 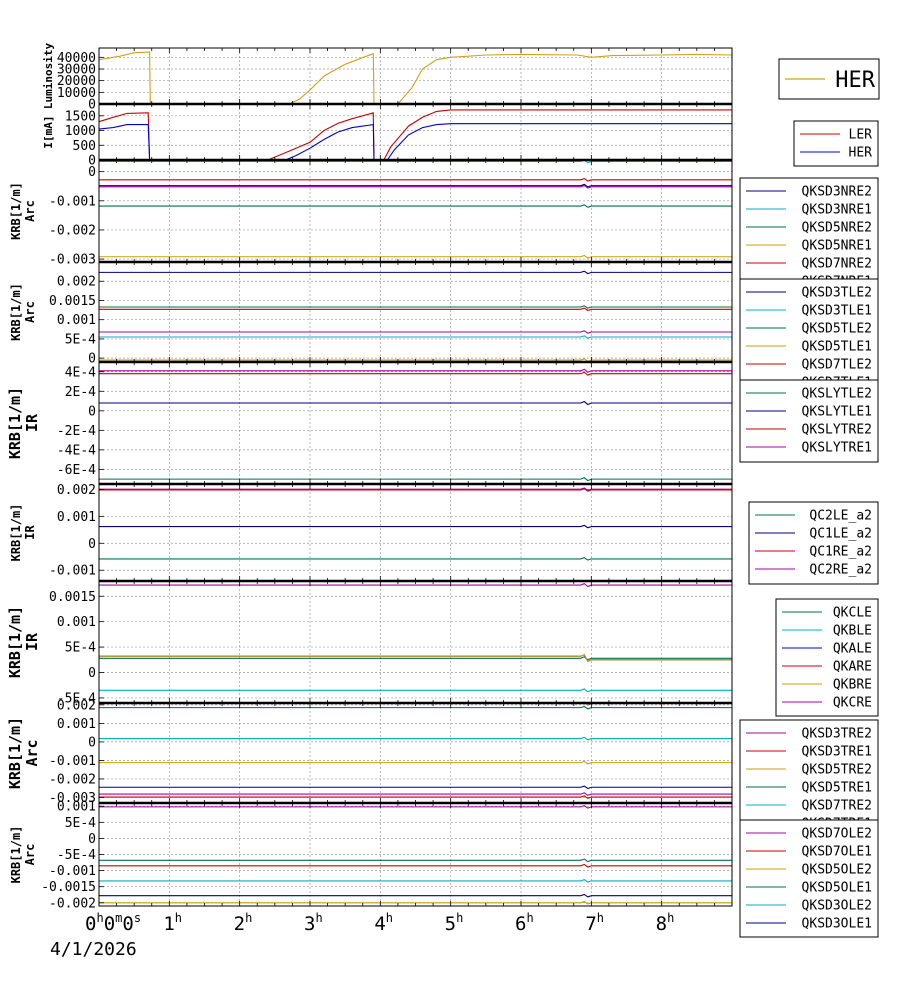 What do you see at coordinates (837, 394) in the screenshot?
I see `legend-label: QKSLYTLE2` at bounding box center [837, 394].